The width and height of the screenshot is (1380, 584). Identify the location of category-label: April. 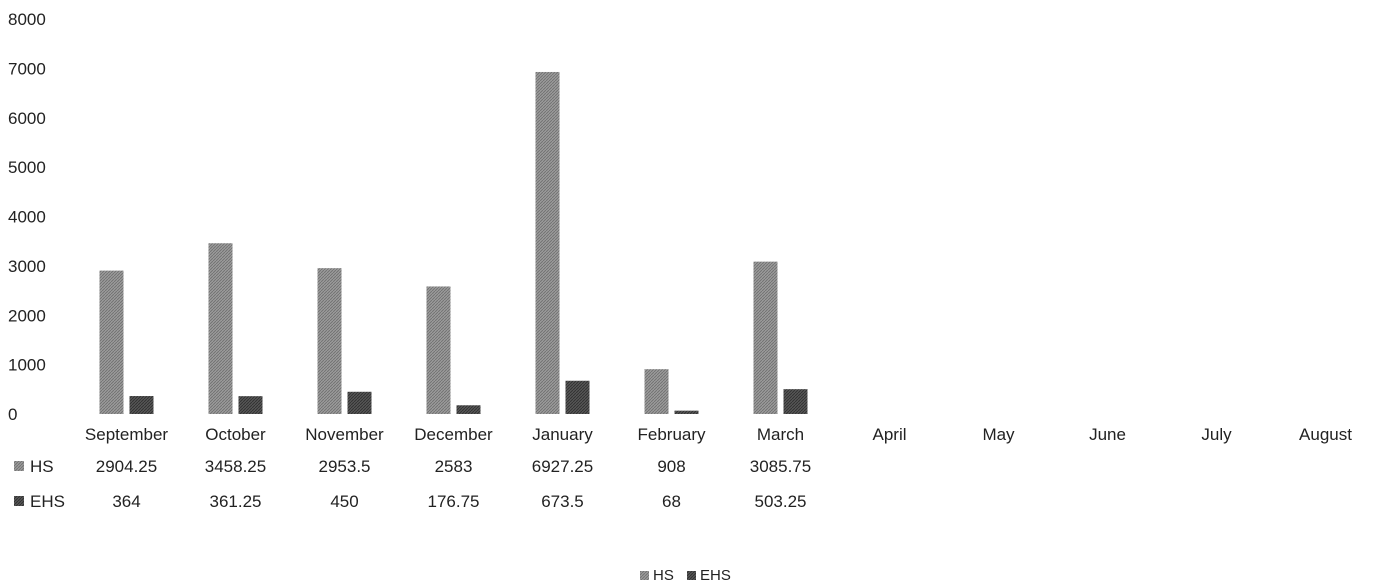
(889, 434).